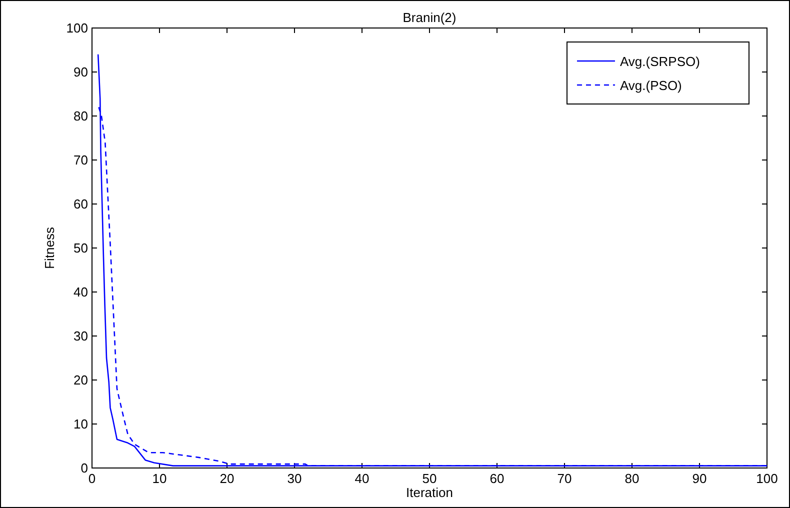  Describe the element at coordinates (632, 478) in the screenshot. I see `x-tick-label: 80` at that location.